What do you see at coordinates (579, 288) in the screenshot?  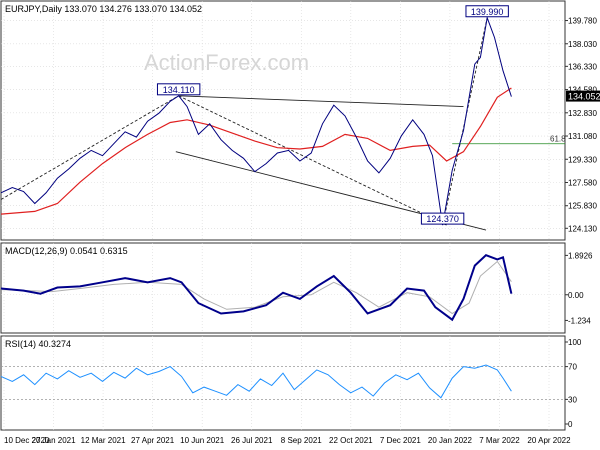 I see `macd-axis-ticks: 1.8926 0.00 -1.234` at bounding box center [579, 288].